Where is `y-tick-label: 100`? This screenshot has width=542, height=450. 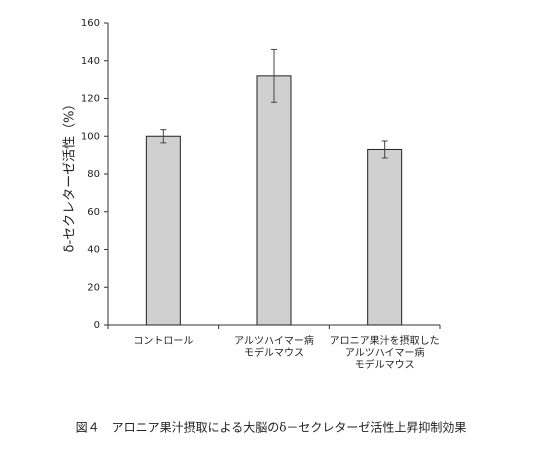 y-tick-label: 100 is located at coordinates (90, 136).